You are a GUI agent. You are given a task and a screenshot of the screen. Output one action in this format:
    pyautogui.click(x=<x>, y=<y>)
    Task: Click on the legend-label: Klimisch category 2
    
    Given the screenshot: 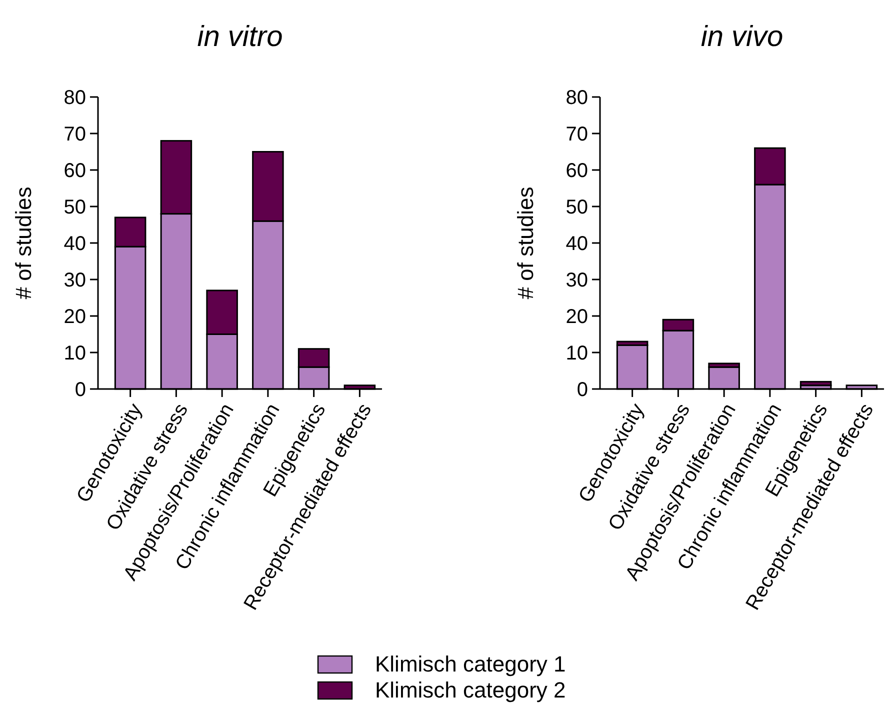 What is the action you would take?
    pyautogui.click(x=470, y=690)
    